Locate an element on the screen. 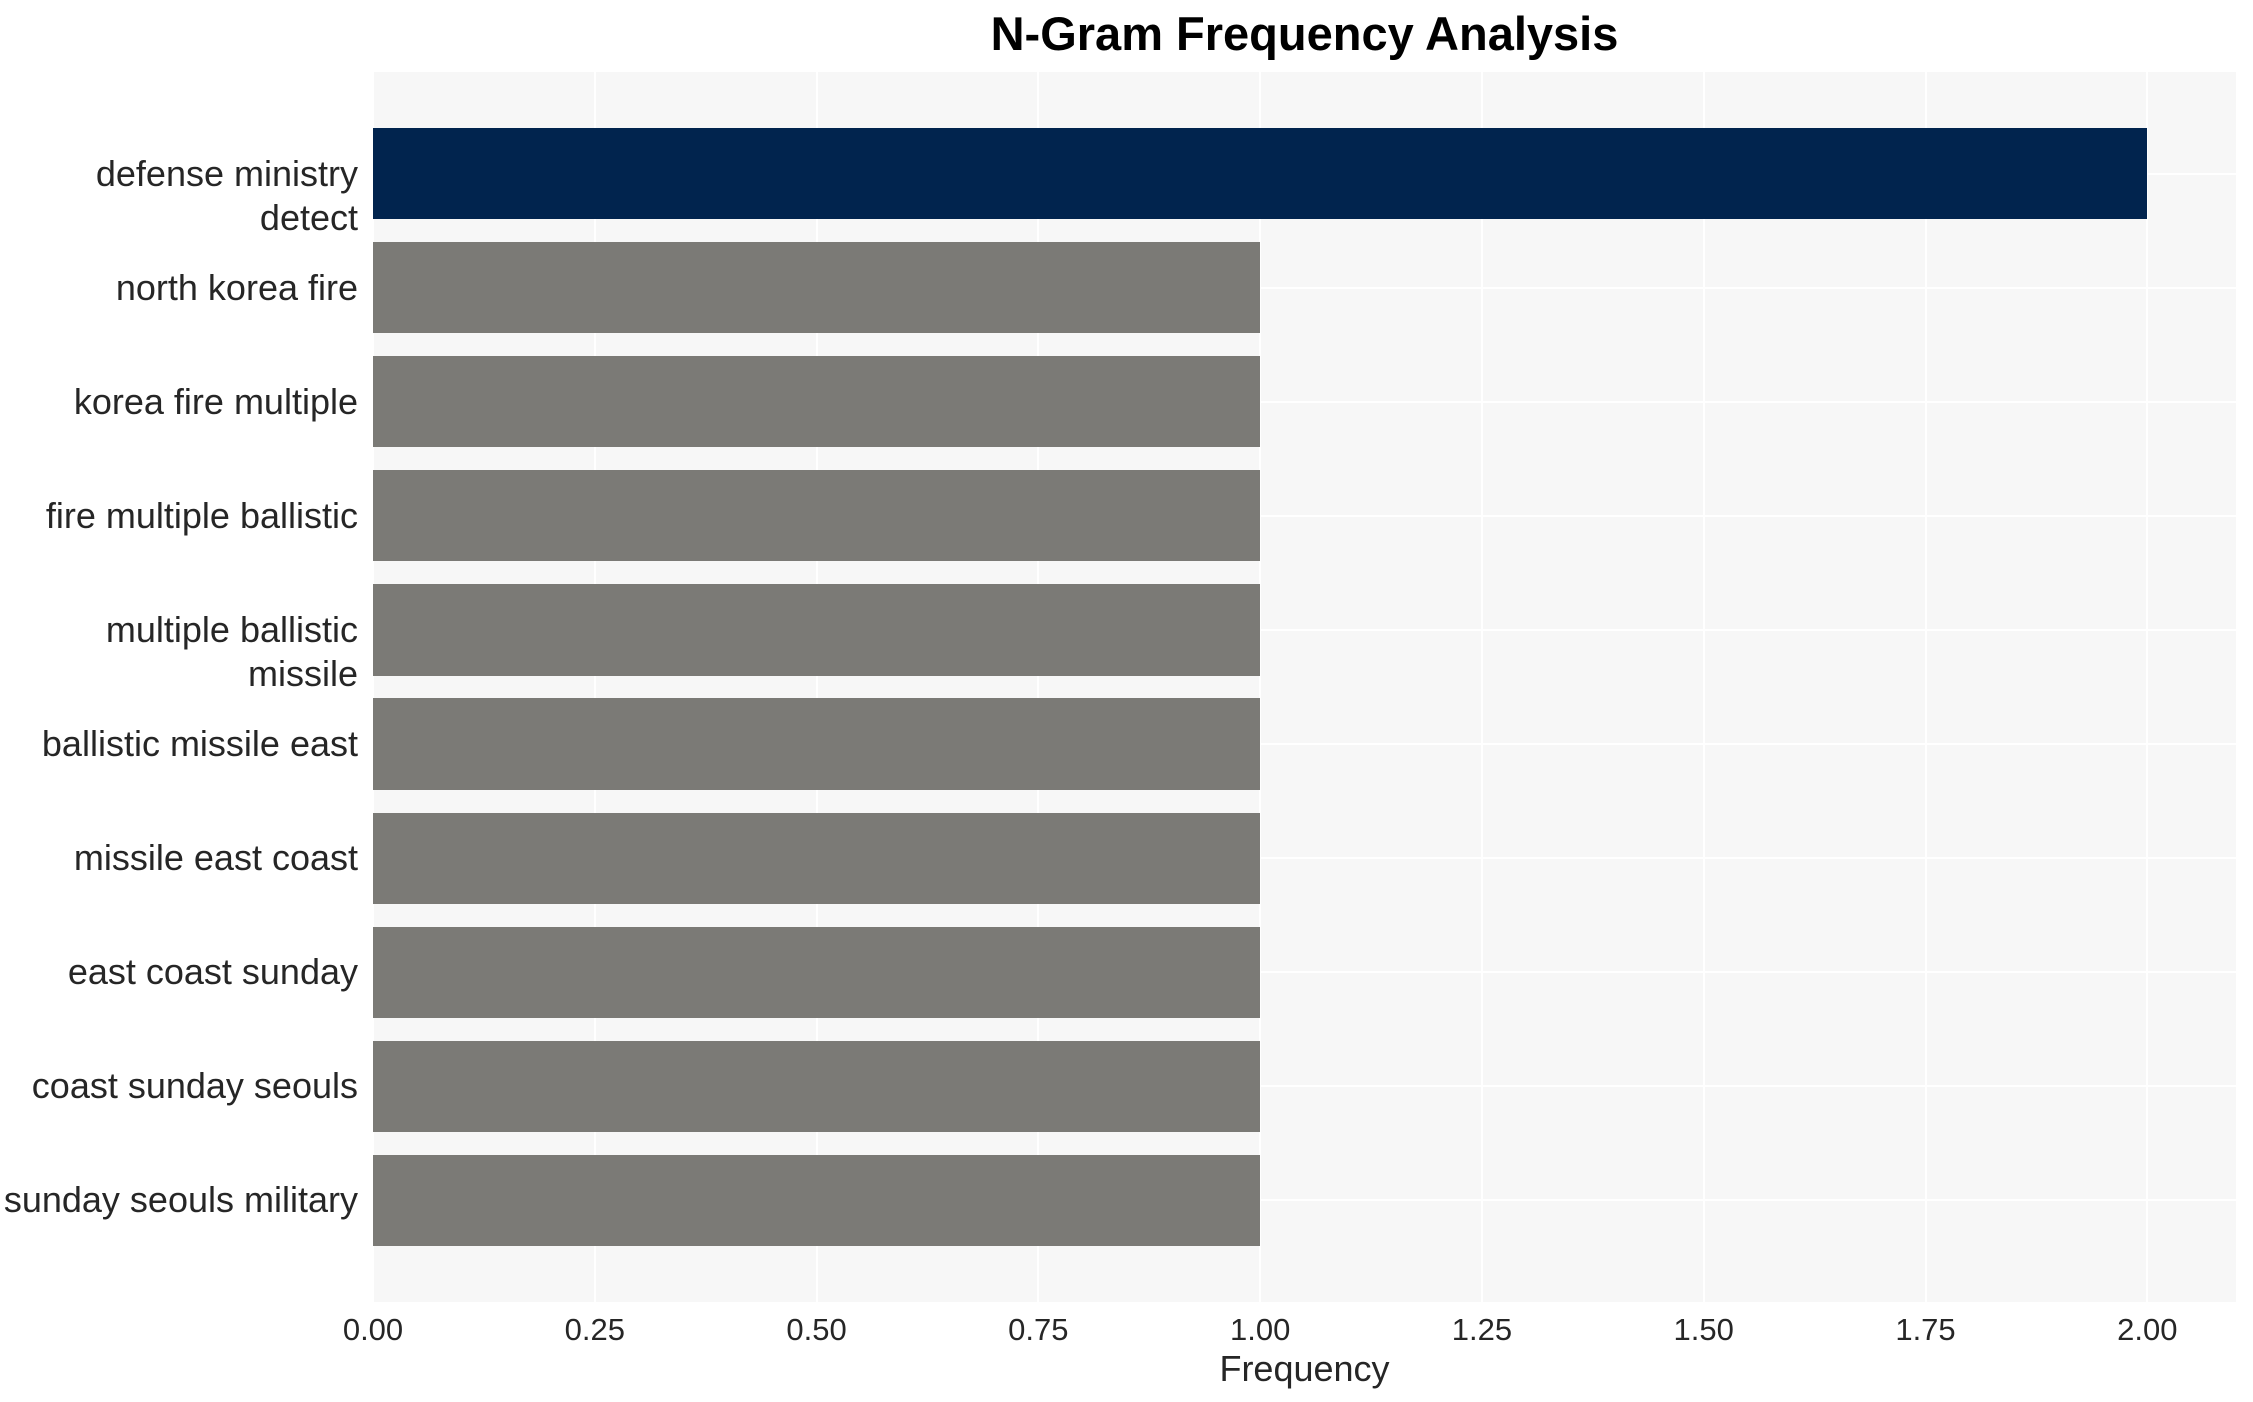 The height and width of the screenshot is (1402, 2253). y-tick-label: sunday seouls military is located at coordinates (180, 1200).